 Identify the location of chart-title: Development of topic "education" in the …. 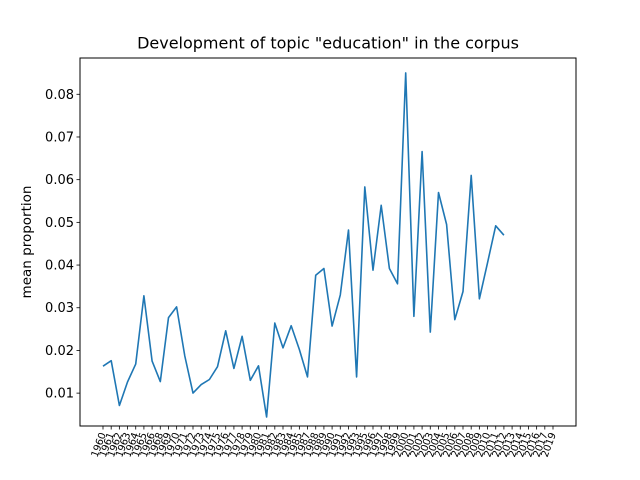
(328, 43).